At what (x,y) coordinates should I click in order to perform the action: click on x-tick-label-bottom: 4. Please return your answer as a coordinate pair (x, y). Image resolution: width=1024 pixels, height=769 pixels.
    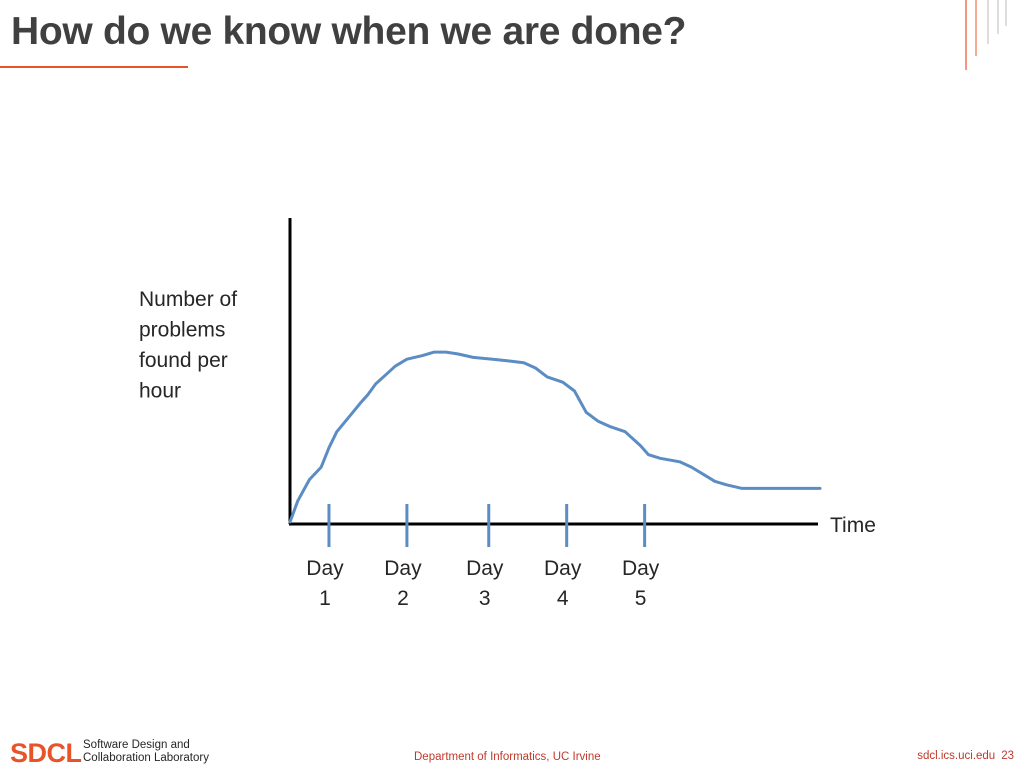
    Looking at the image, I should click on (563, 598).